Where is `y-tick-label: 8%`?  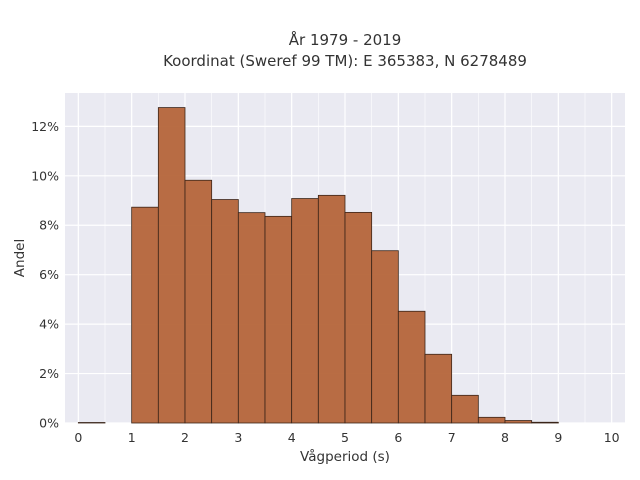
y-tick-label: 8% is located at coordinates (49, 225).